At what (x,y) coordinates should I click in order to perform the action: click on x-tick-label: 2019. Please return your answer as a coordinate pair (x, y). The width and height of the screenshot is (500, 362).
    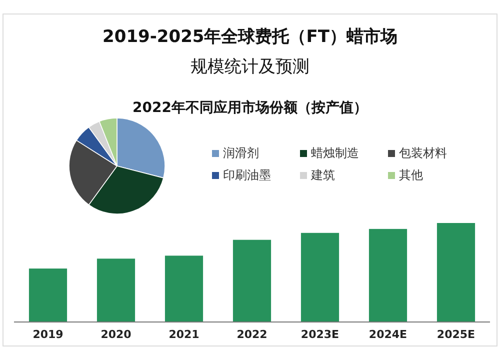
    Looking at the image, I should click on (48, 334).